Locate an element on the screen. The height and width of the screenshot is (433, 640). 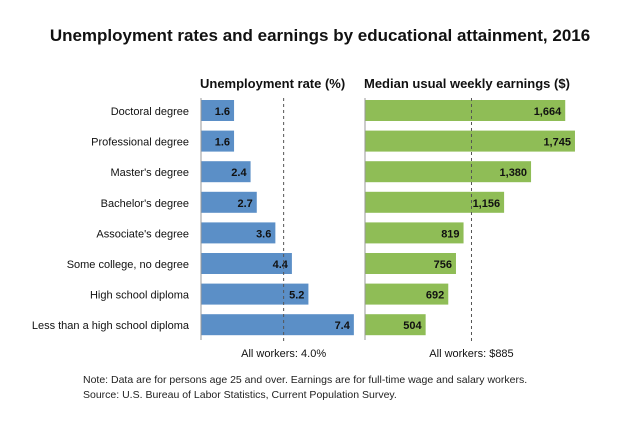
earnings-value-label: 1,380 is located at coordinates (514, 173).